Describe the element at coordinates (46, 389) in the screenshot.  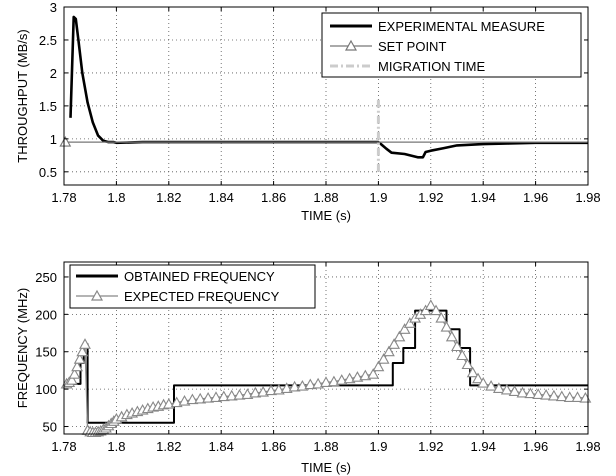
I see `y-tick-label: 100` at that location.